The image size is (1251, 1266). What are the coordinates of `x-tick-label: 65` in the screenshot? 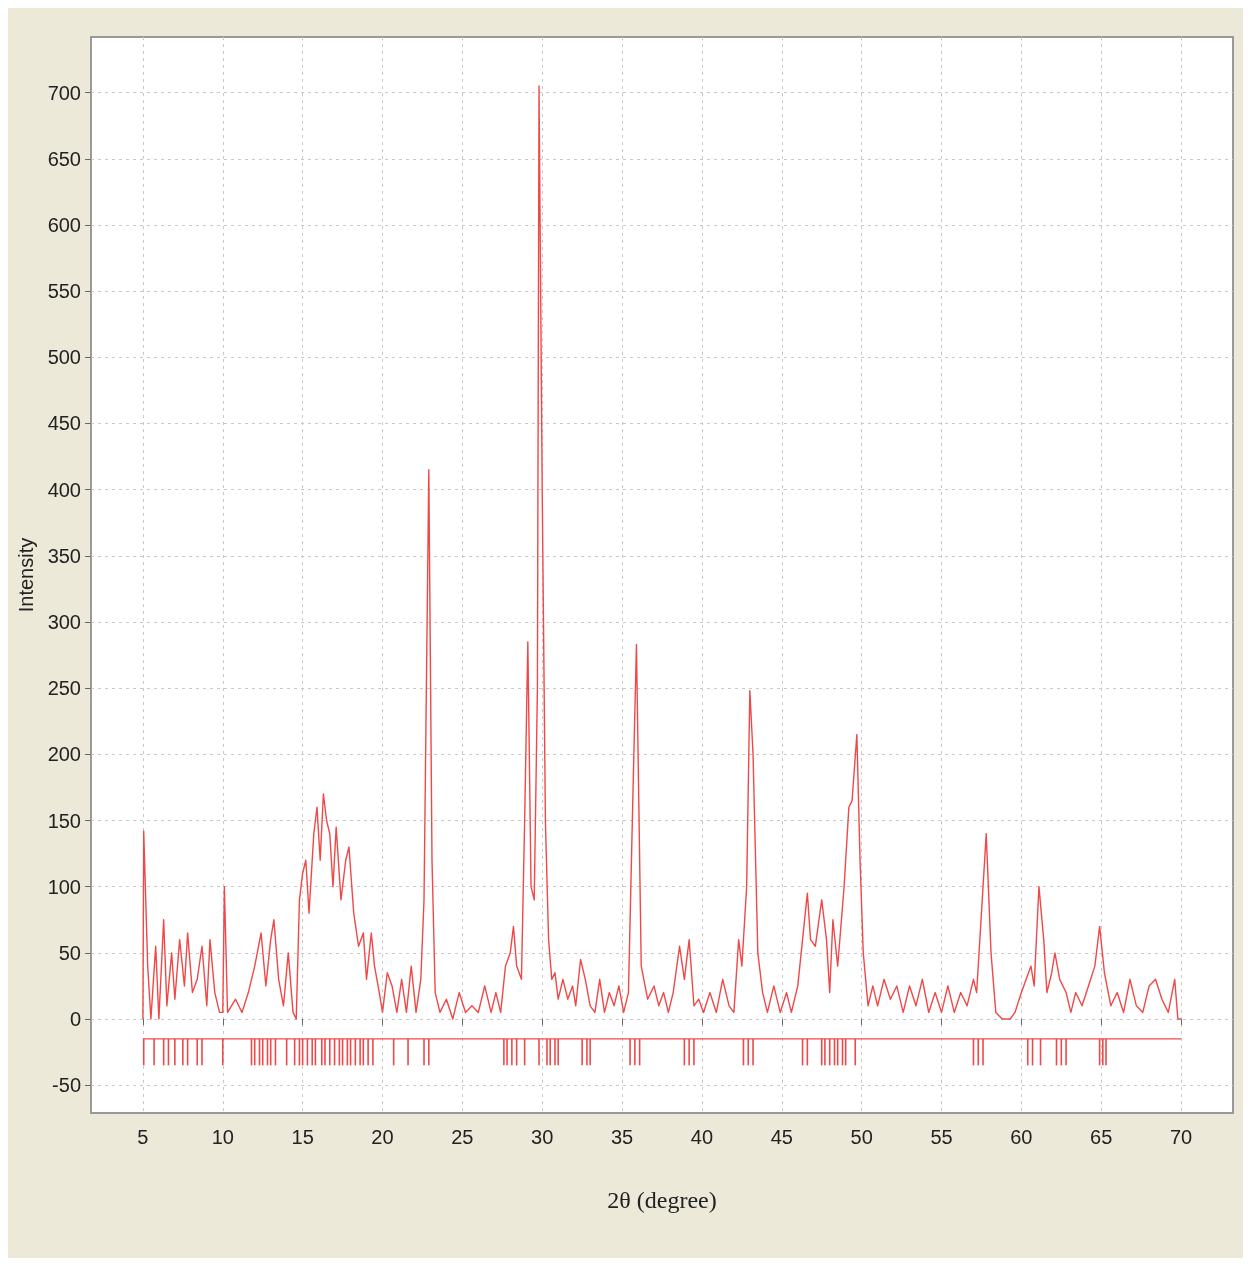 It's located at (1101, 1137).